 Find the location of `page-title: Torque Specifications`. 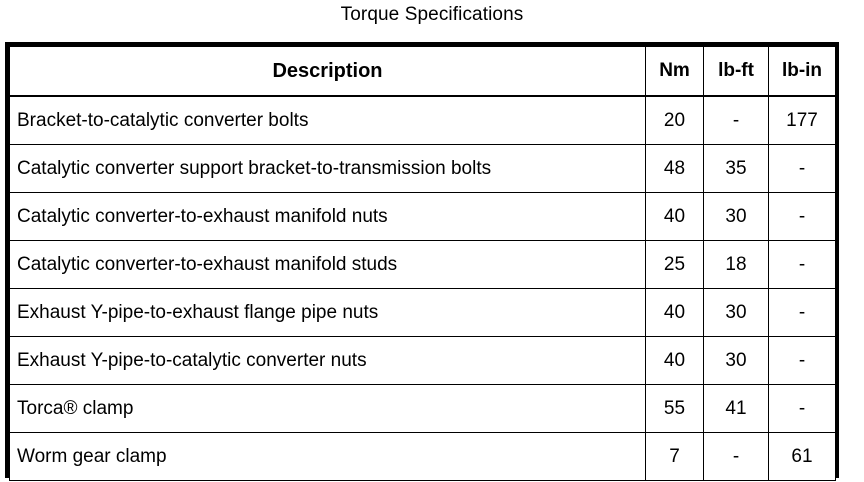

page-title: Torque Specifications is located at coordinates (432, 14).